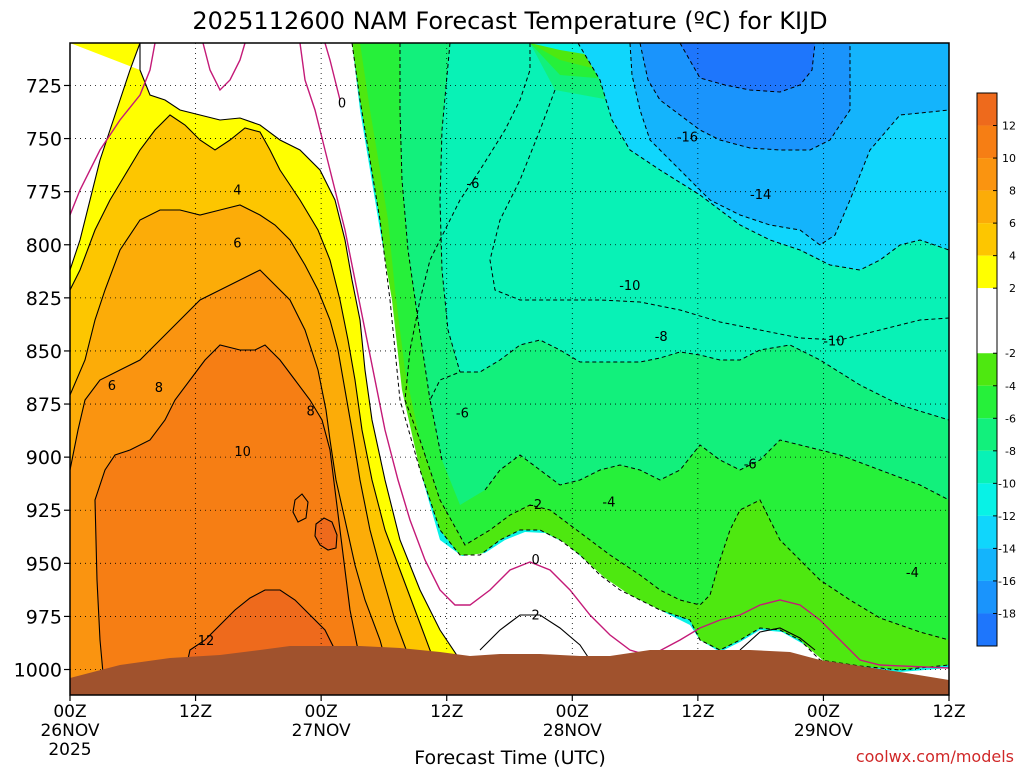 Image resolution: width=1024 pixels, height=768 pixels. What do you see at coordinates (326, 534) in the screenshot?
I see `fill-12-to-14-cell` at bounding box center [326, 534].